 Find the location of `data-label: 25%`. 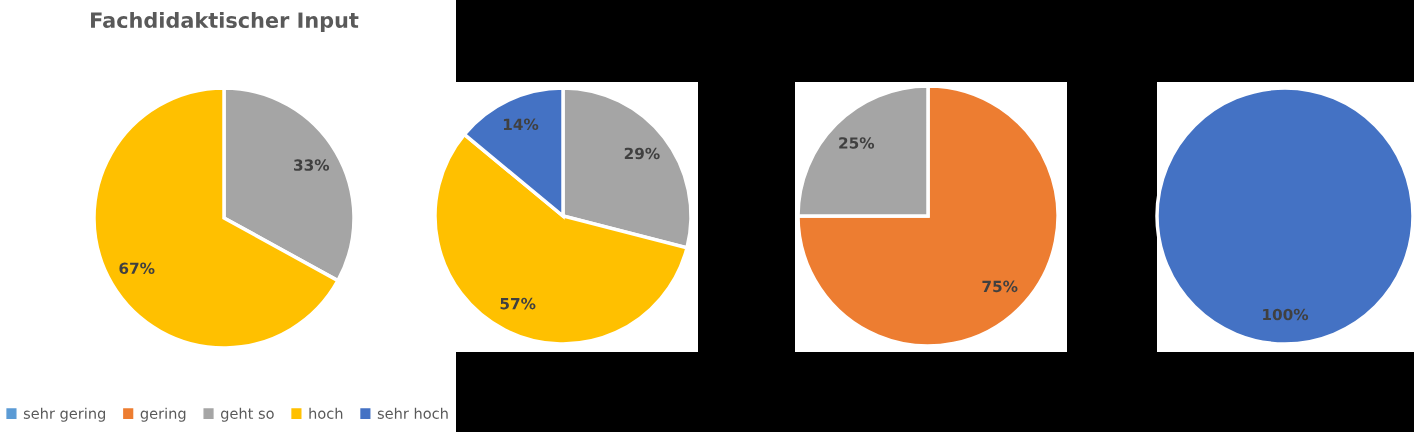

data-label: 25% is located at coordinates (857, 143).